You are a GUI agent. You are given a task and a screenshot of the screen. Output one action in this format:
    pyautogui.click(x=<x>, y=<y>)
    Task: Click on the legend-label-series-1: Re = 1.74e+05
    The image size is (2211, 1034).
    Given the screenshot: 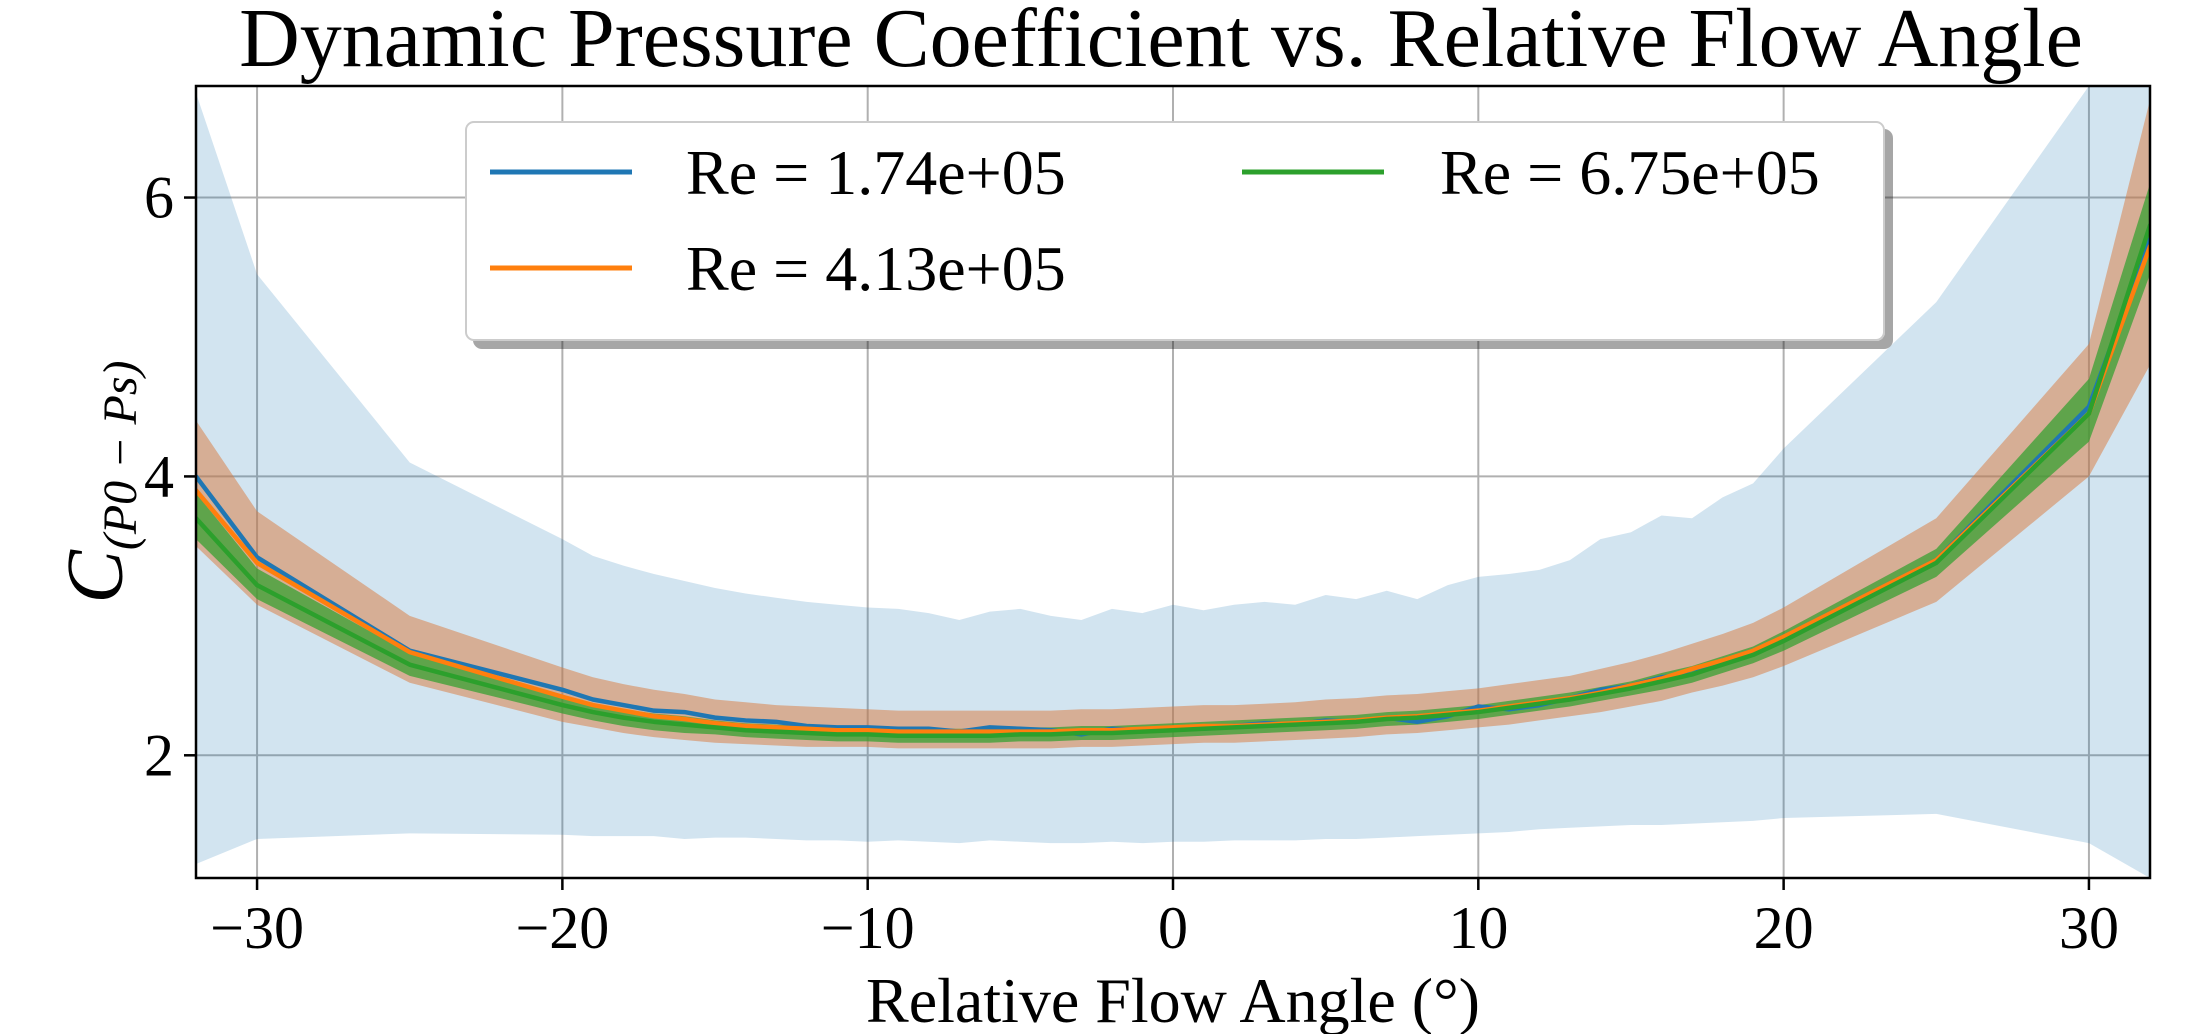 What is the action you would take?
    pyautogui.click(x=876, y=172)
    